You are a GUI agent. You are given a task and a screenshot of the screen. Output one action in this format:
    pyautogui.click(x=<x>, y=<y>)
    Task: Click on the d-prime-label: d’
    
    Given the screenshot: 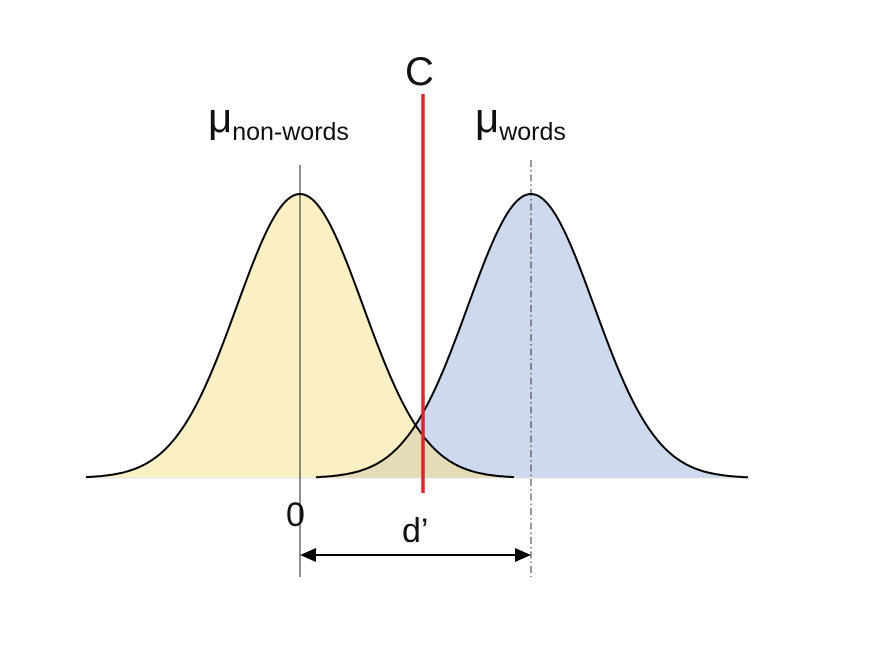 What is the action you would take?
    pyautogui.click(x=415, y=531)
    